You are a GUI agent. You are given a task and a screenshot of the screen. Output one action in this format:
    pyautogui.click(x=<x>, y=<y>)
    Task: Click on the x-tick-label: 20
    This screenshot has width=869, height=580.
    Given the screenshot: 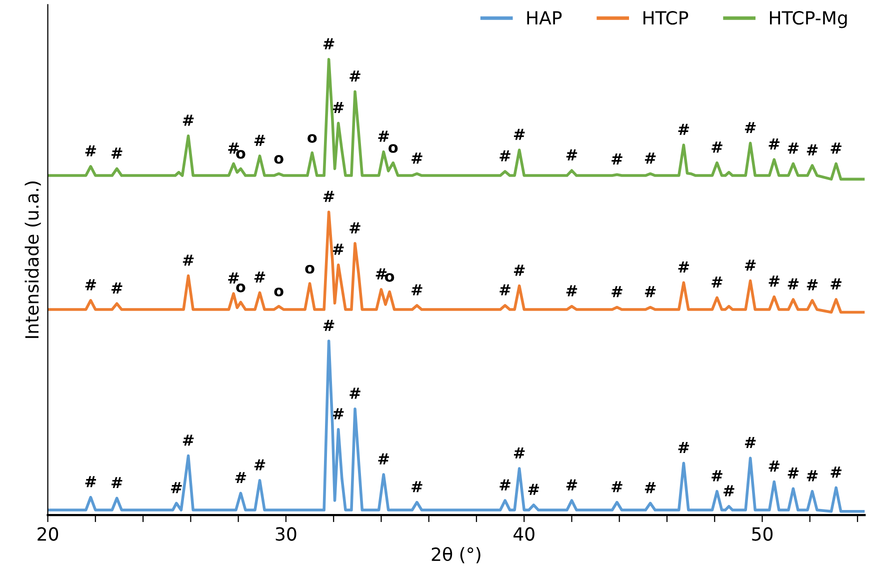 What is the action you would take?
    pyautogui.click(x=48, y=534)
    